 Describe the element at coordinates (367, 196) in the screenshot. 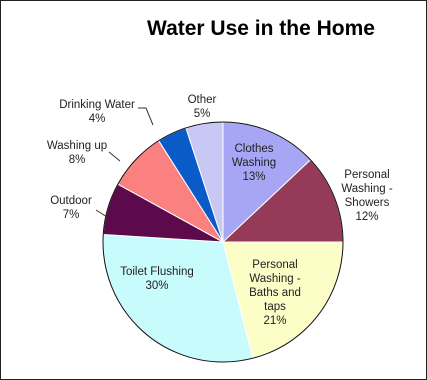

I see `slice-label-personal-washing-showers: Personal Washing -Showers 12%` at that location.